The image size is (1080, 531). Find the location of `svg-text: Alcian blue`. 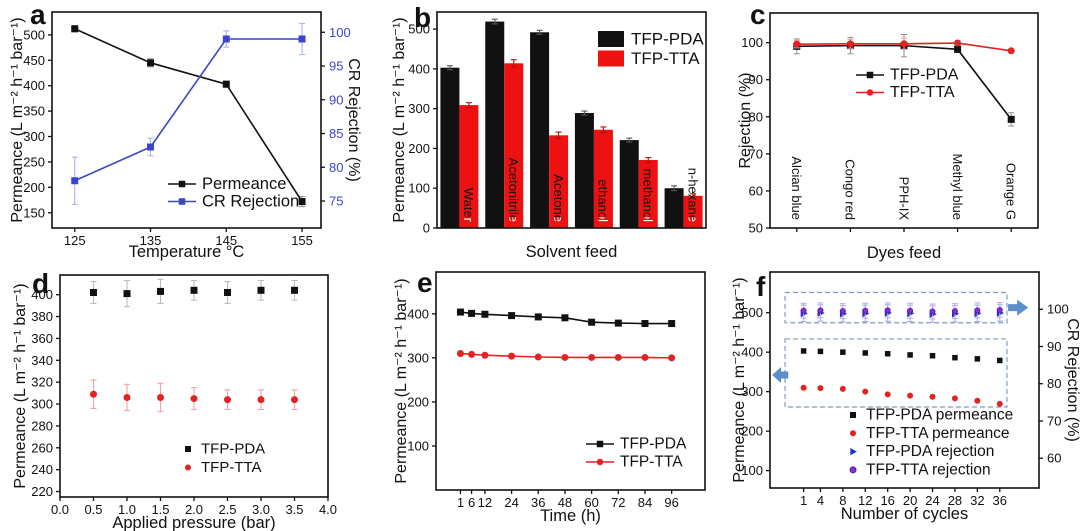

svg-text: Alcian blue is located at coordinates (796, 188).